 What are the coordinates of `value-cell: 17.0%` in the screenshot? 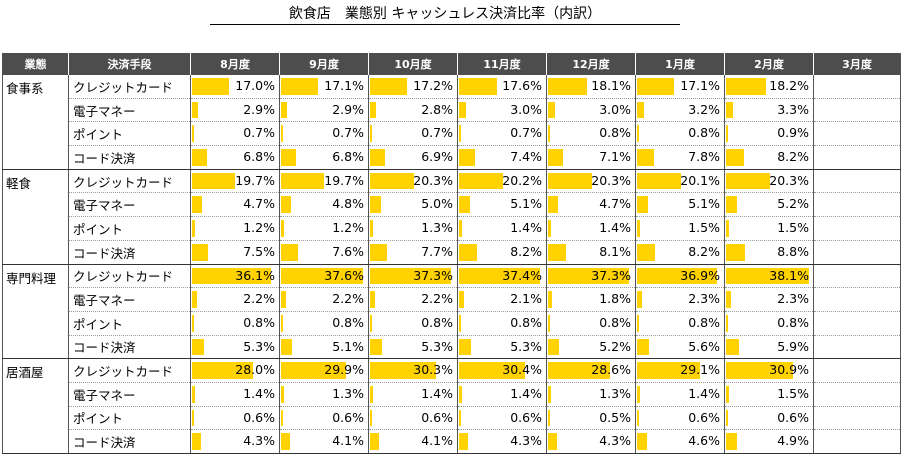 It's located at (235, 87).